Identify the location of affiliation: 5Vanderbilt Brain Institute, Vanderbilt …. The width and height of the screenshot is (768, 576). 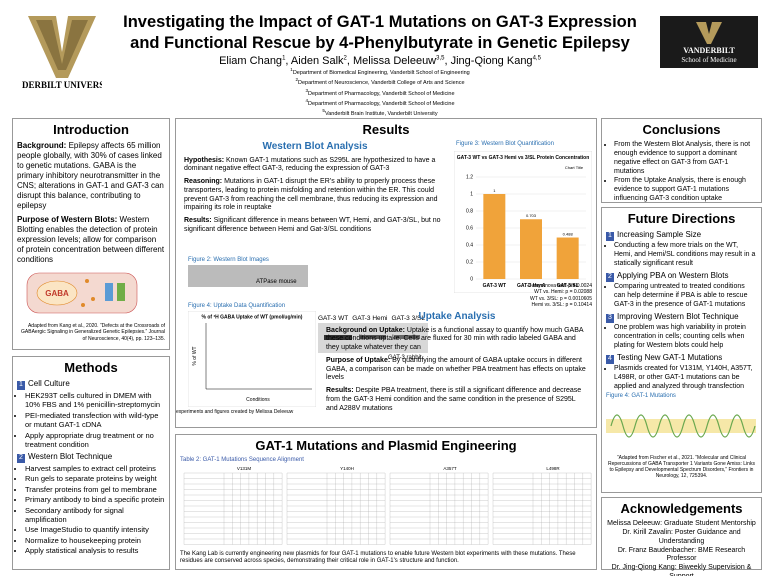
(380, 113).